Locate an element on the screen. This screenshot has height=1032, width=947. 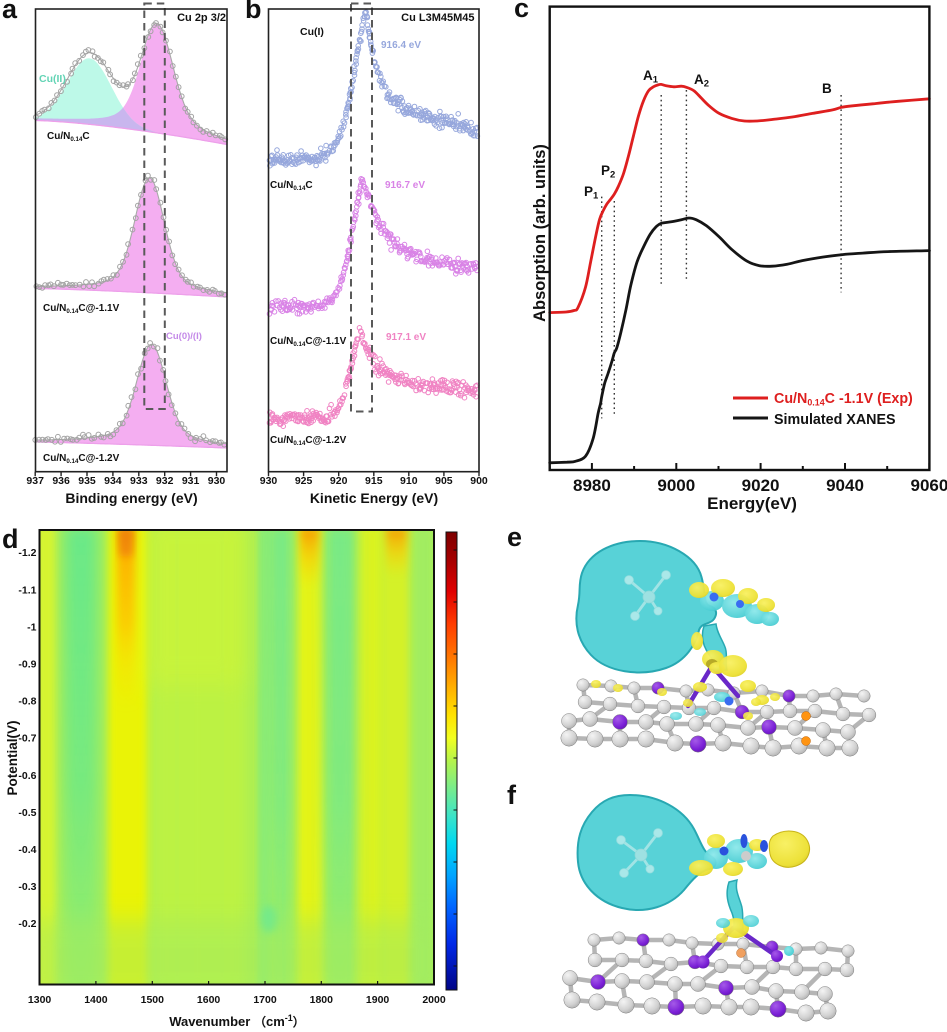
svg-text: 900 is located at coordinates (479, 481).